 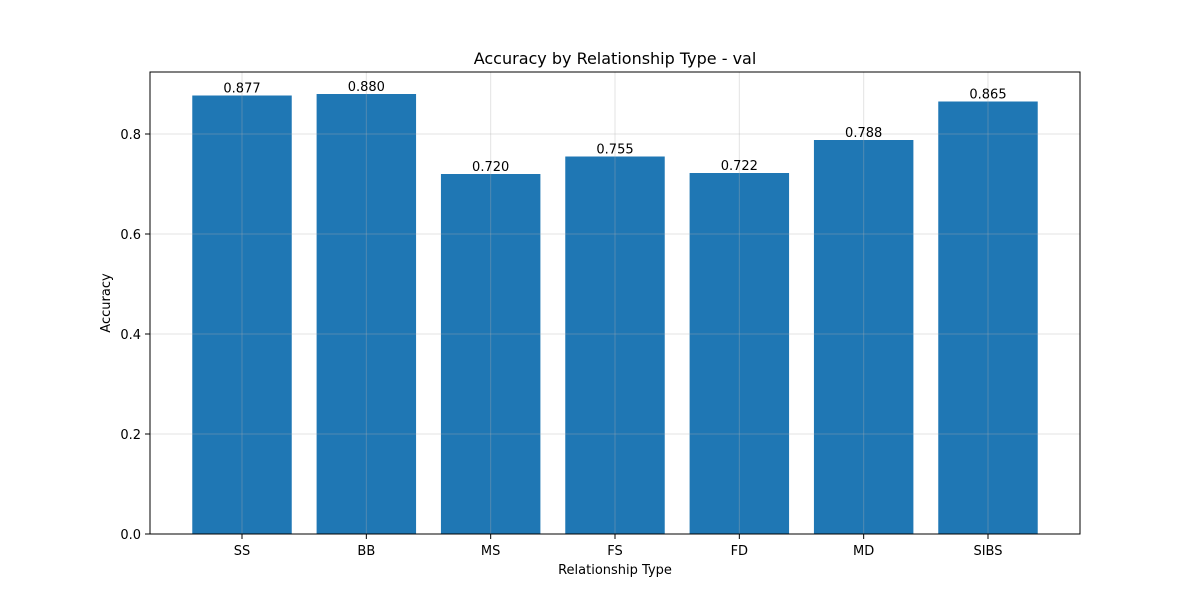 I want to click on chart-title: Accuracy by Relationship Type - val, so click(x=615, y=58).